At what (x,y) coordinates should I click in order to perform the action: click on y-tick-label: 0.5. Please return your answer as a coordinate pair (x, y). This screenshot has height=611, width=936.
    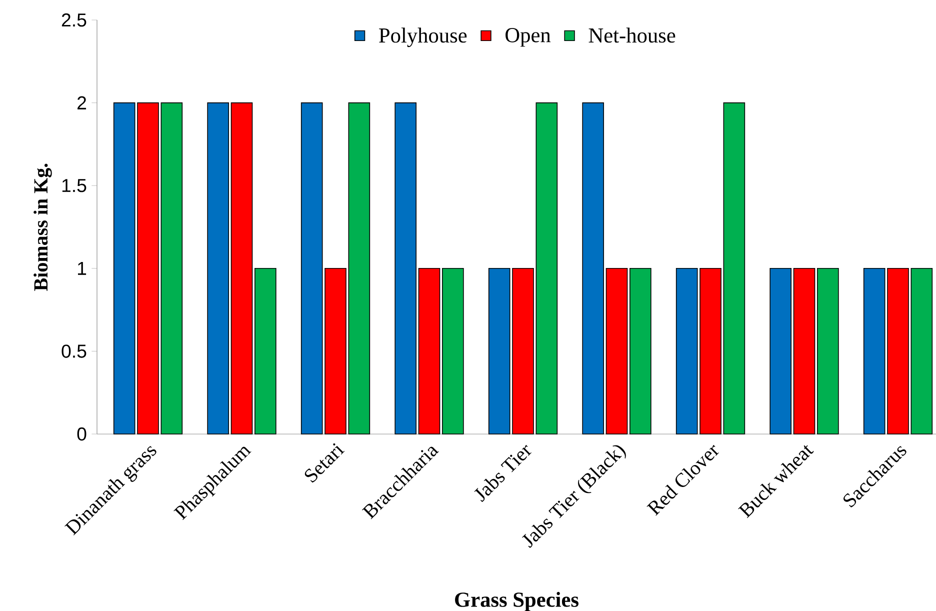
    Looking at the image, I should click on (74, 351).